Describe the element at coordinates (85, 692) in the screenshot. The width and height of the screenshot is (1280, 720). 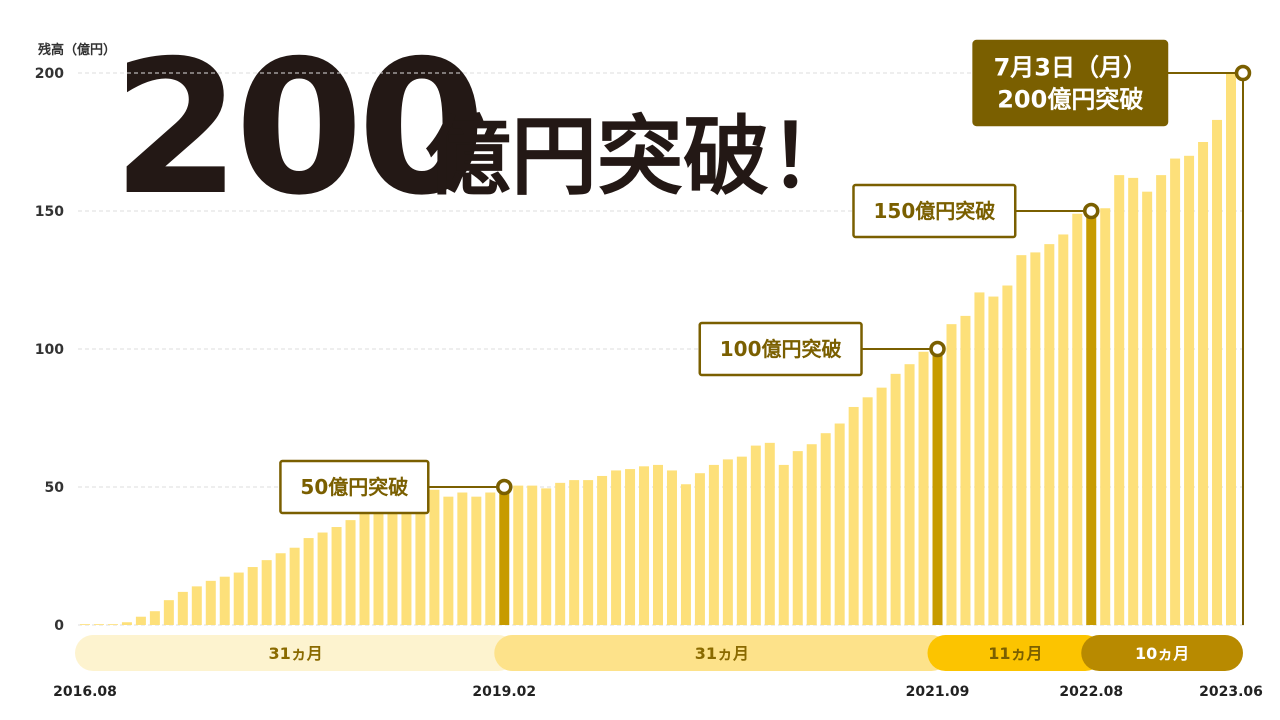
I see `x-tick-label: 2016.08` at that location.